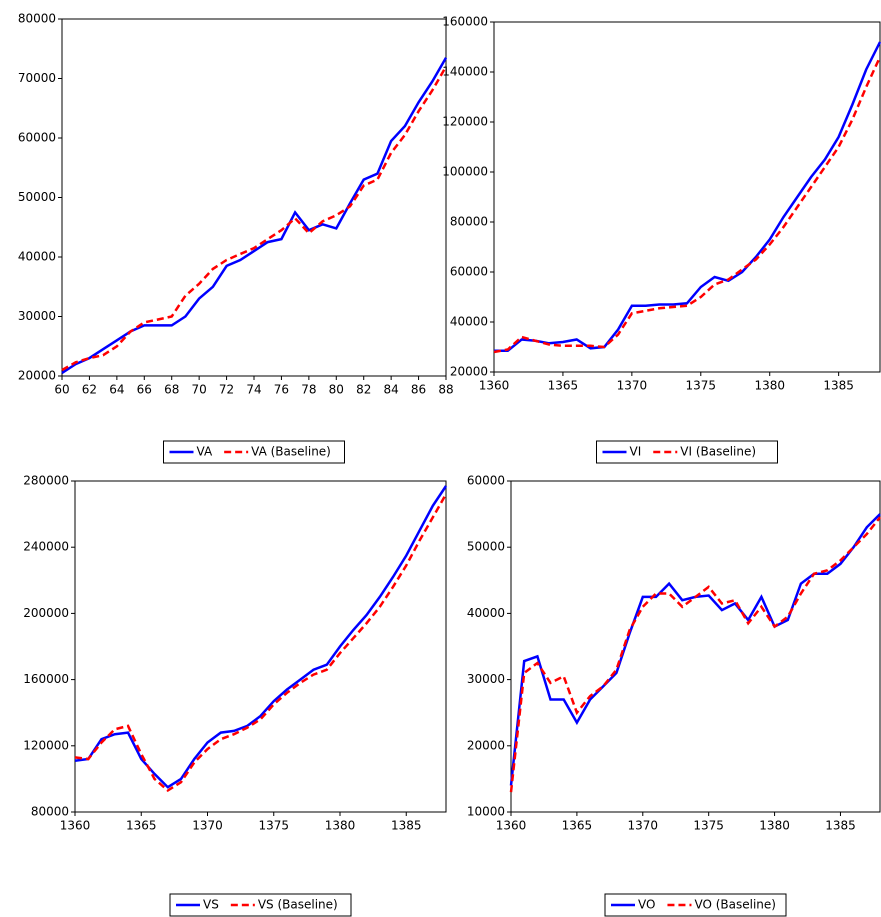 The width and height of the screenshot is (881, 917). What do you see at coordinates (418, 390) in the screenshot?
I see `x-tick-label: 86` at bounding box center [418, 390].